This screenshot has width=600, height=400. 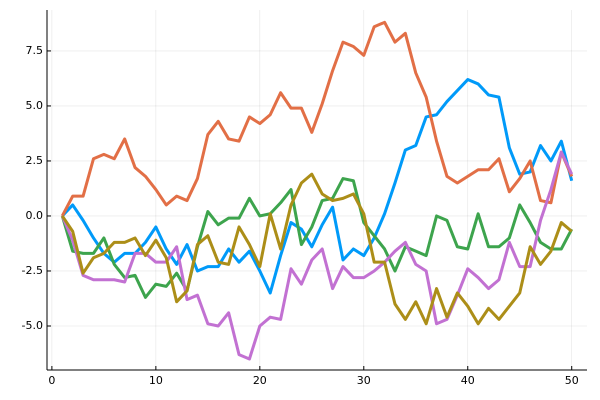 What do you see at coordinates (468, 380) in the screenshot?
I see `x-tick-label: 40` at bounding box center [468, 380].